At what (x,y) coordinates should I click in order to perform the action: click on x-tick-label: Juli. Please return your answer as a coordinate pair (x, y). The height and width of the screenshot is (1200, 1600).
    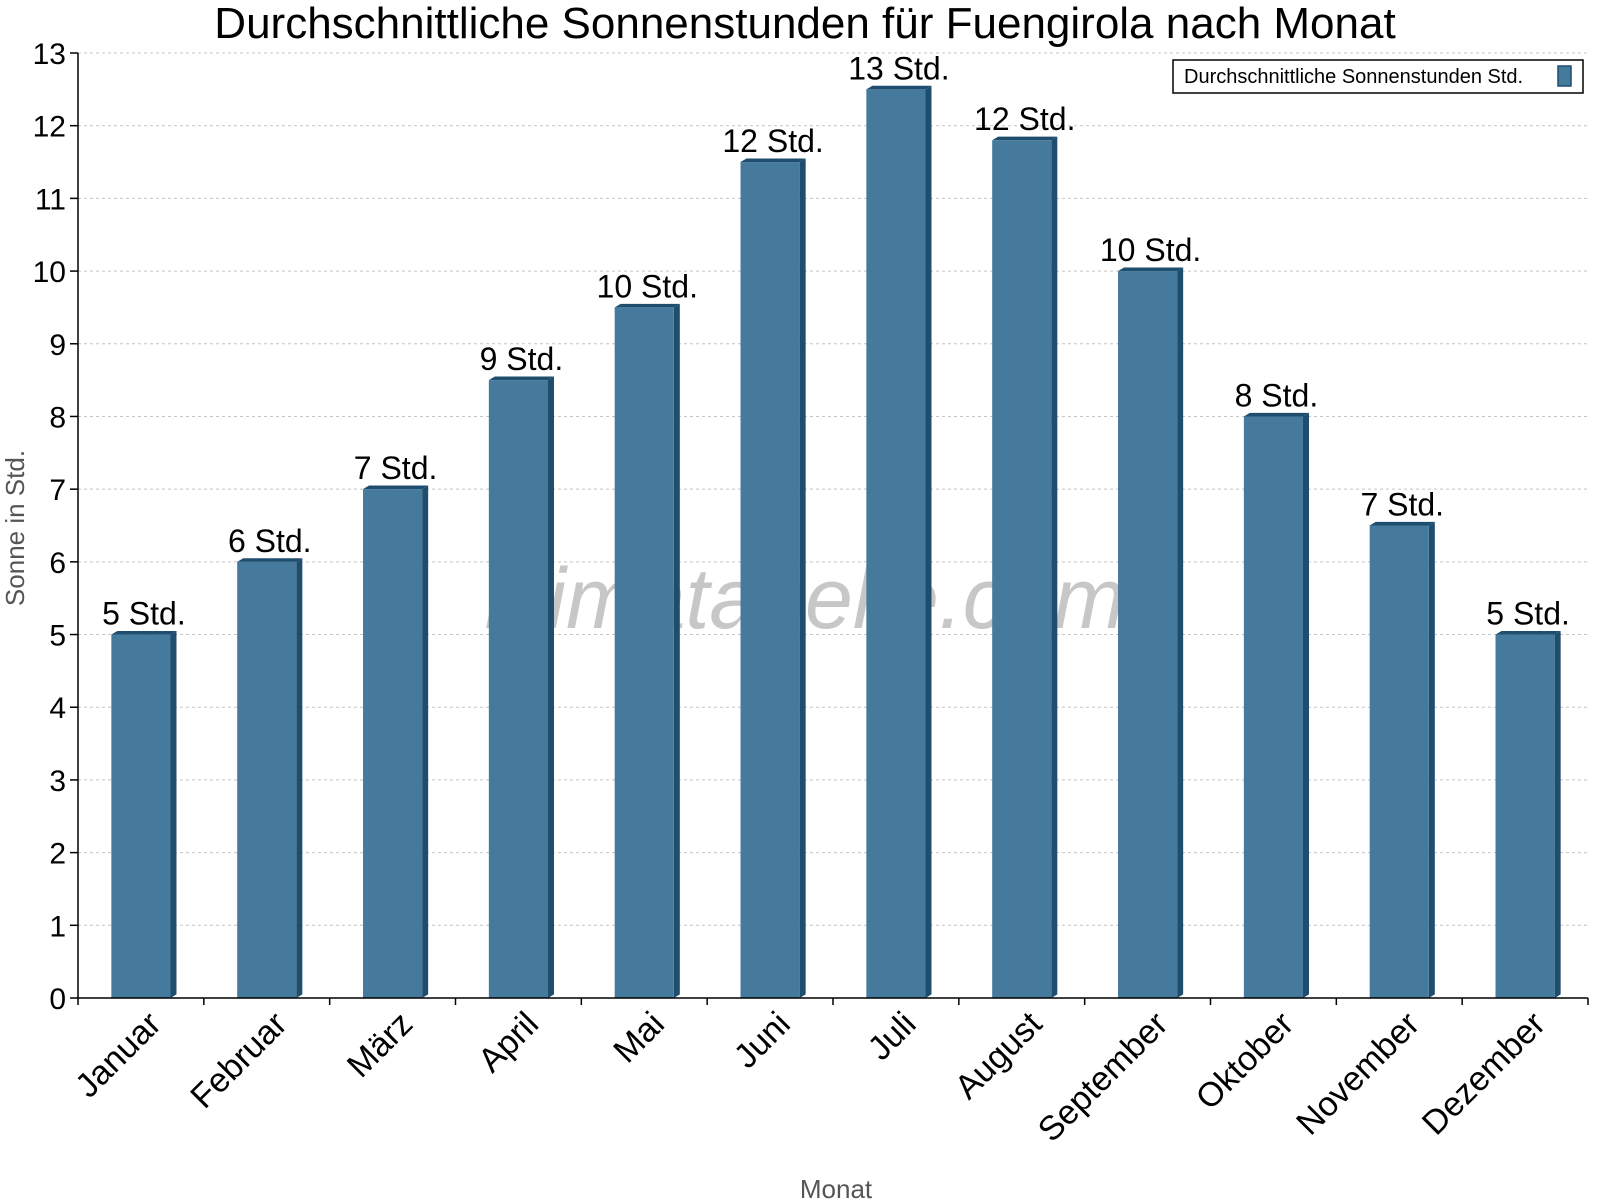
    Looking at the image, I should click on (892, 1036).